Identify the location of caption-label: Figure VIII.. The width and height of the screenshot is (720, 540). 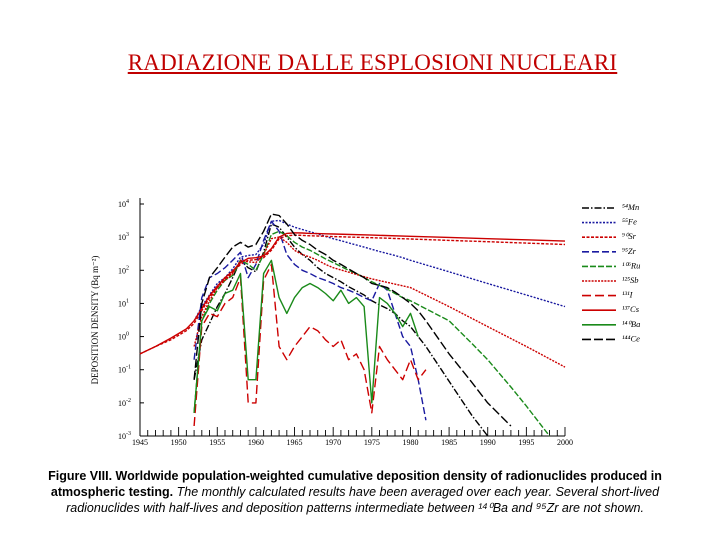
(80, 476).